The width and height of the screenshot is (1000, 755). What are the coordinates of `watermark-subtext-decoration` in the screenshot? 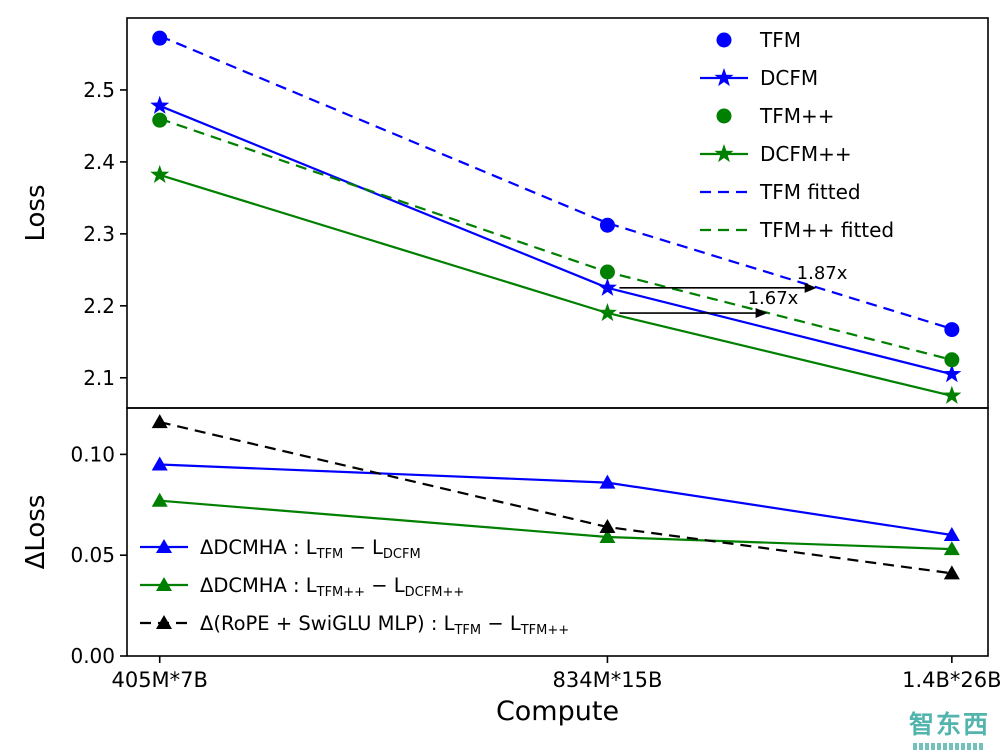 It's located at (949, 746).